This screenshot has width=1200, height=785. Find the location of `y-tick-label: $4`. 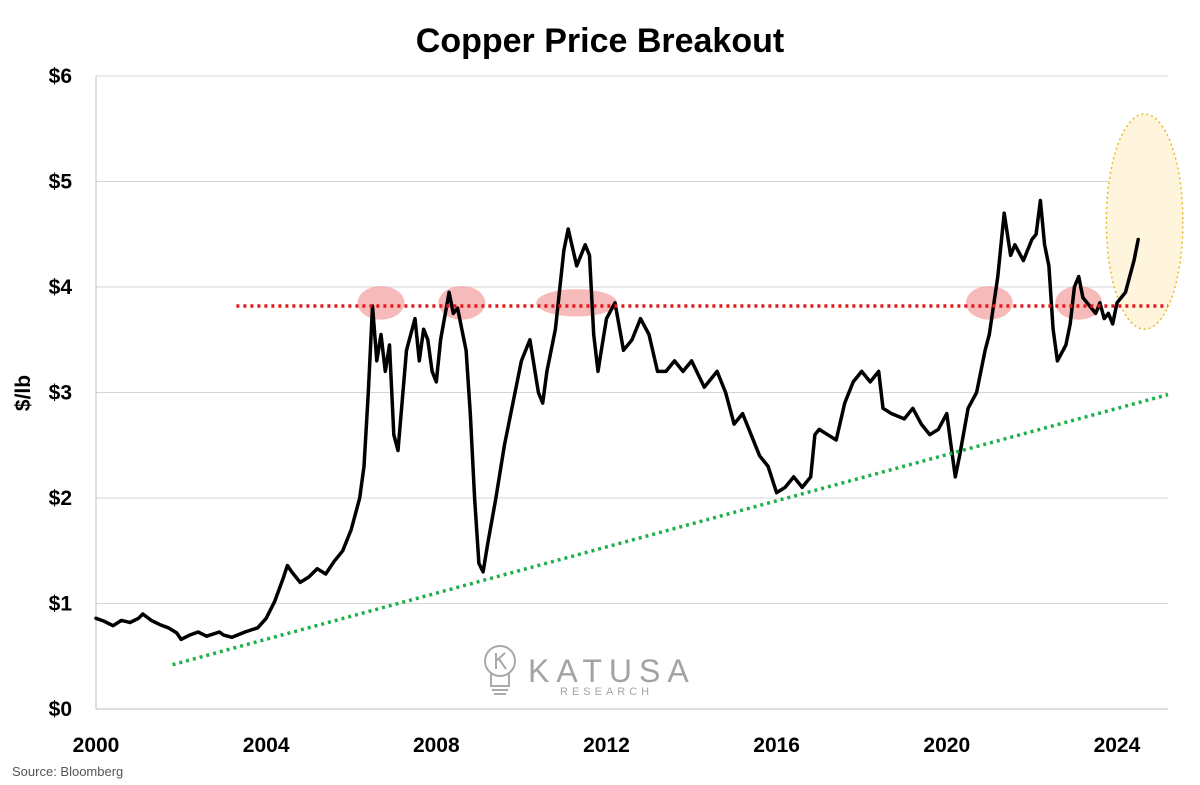

y-tick-label: $4 is located at coordinates (61, 287).